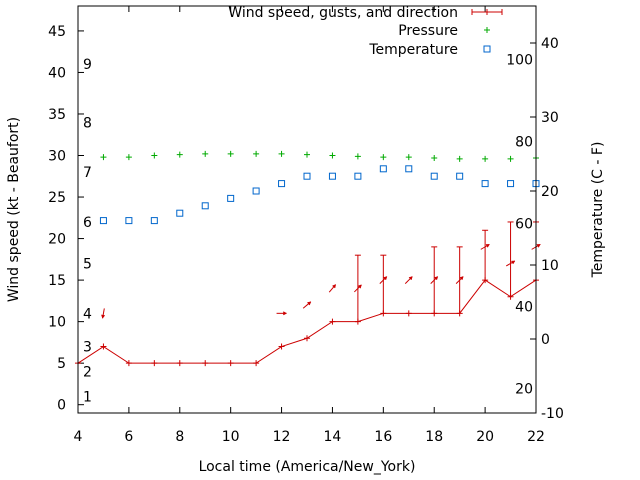 This screenshot has width=640, height=480. I want to click on wind-direction-arrows, so click(321, 281).